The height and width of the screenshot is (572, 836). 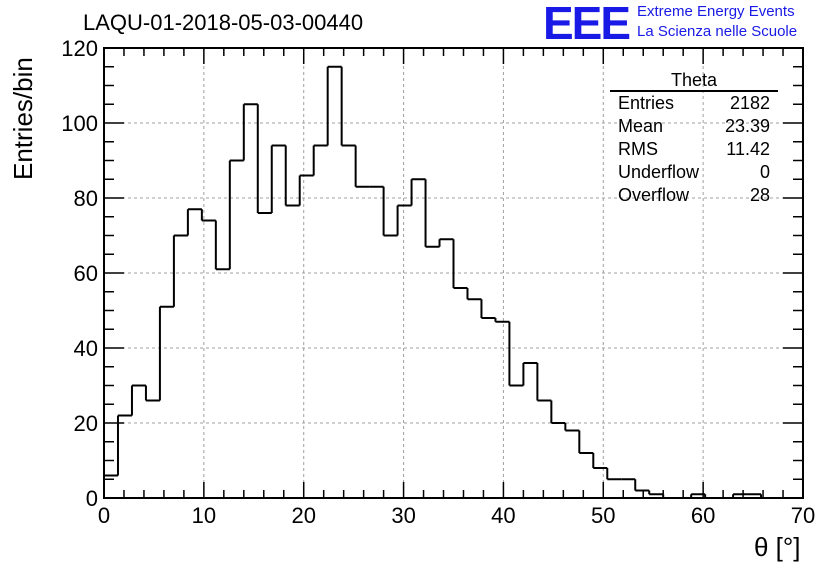 I want to click on stats-value: 2182, so click(x=749, y=103).